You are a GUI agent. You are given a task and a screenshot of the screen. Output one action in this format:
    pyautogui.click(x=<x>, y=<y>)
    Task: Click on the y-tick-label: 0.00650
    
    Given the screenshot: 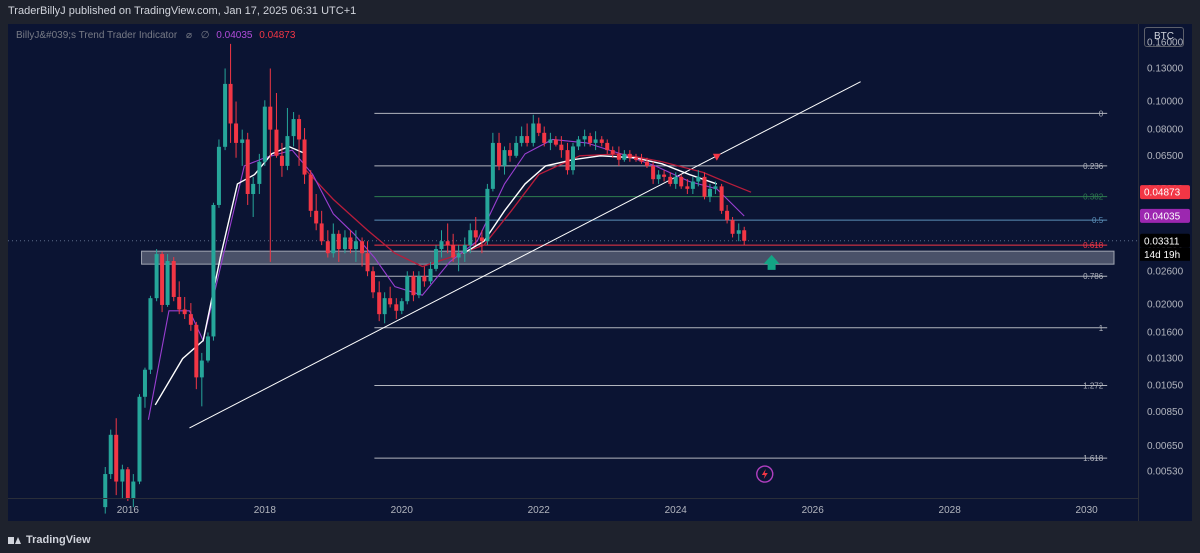 What is the action you would take?
    pyautogui.click(x=1165, y=446)
    